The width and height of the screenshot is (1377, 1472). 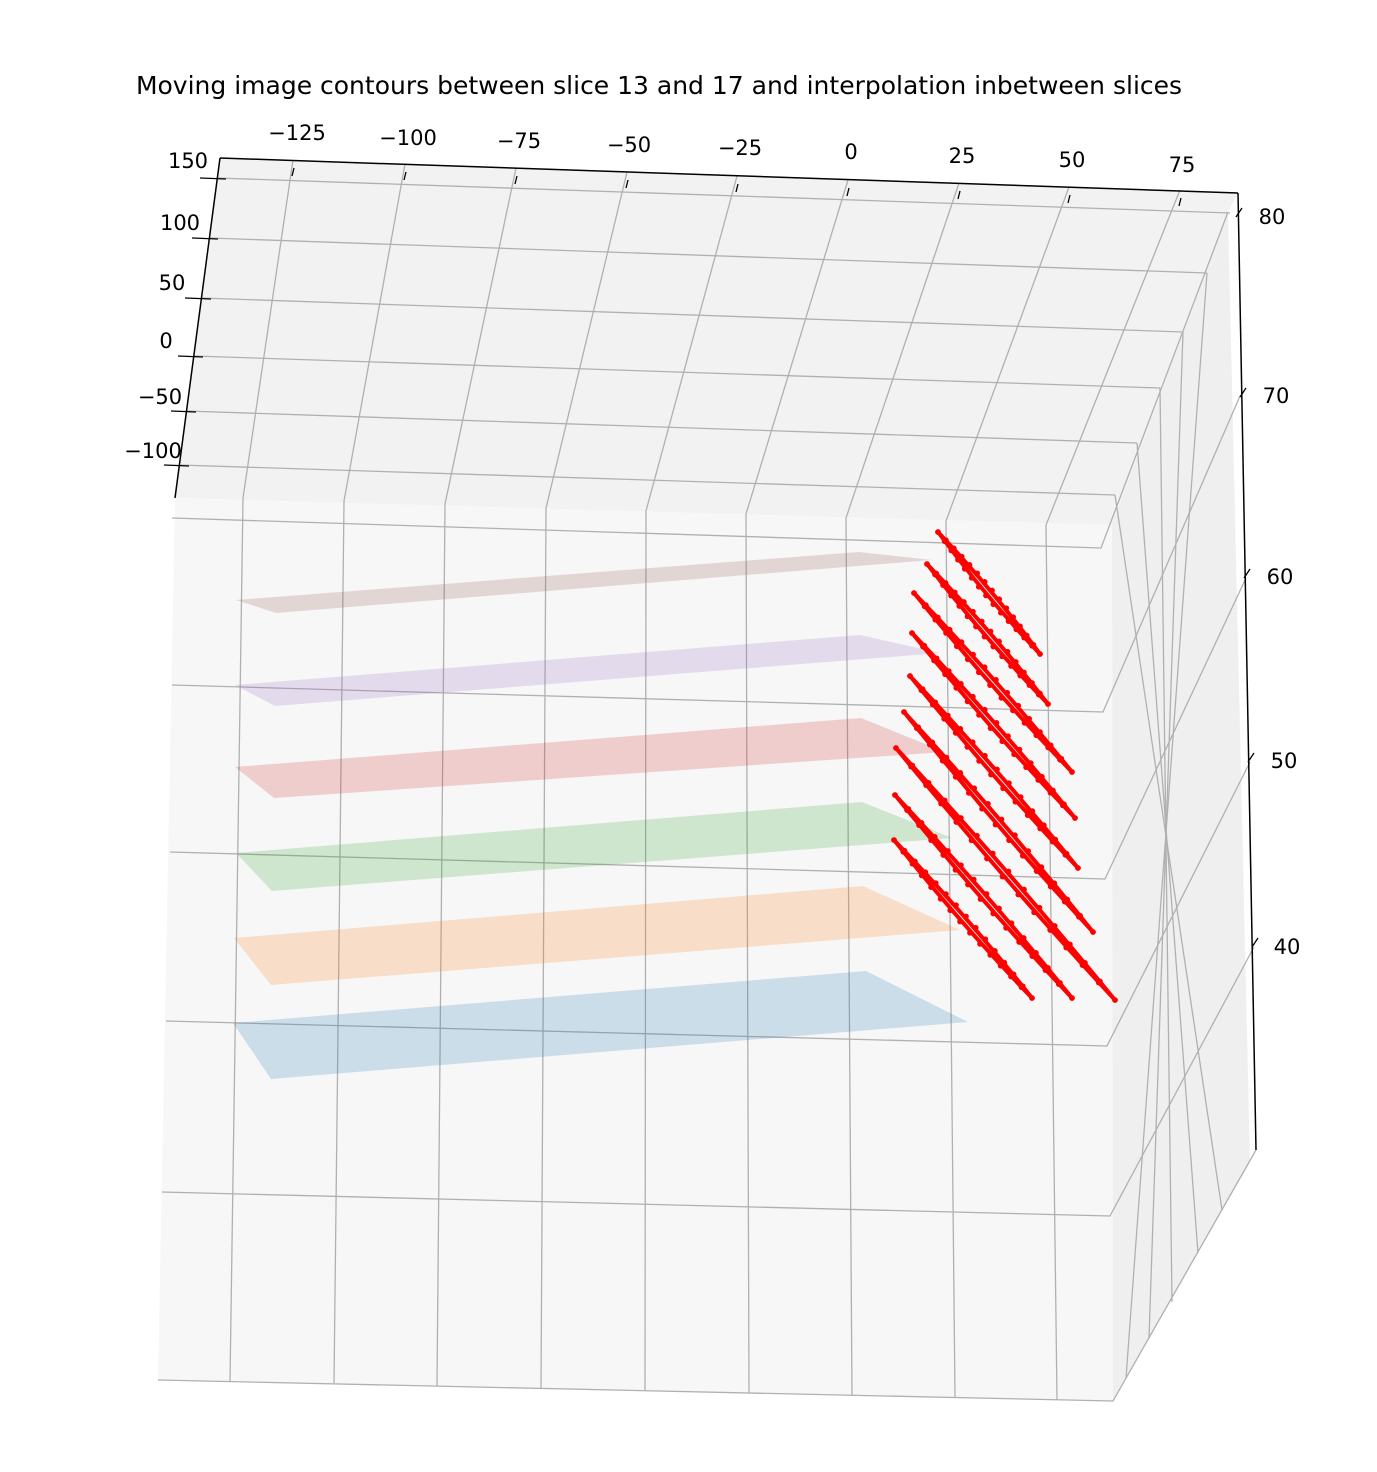 I want to click on contours, so click(x=1004, y=766).